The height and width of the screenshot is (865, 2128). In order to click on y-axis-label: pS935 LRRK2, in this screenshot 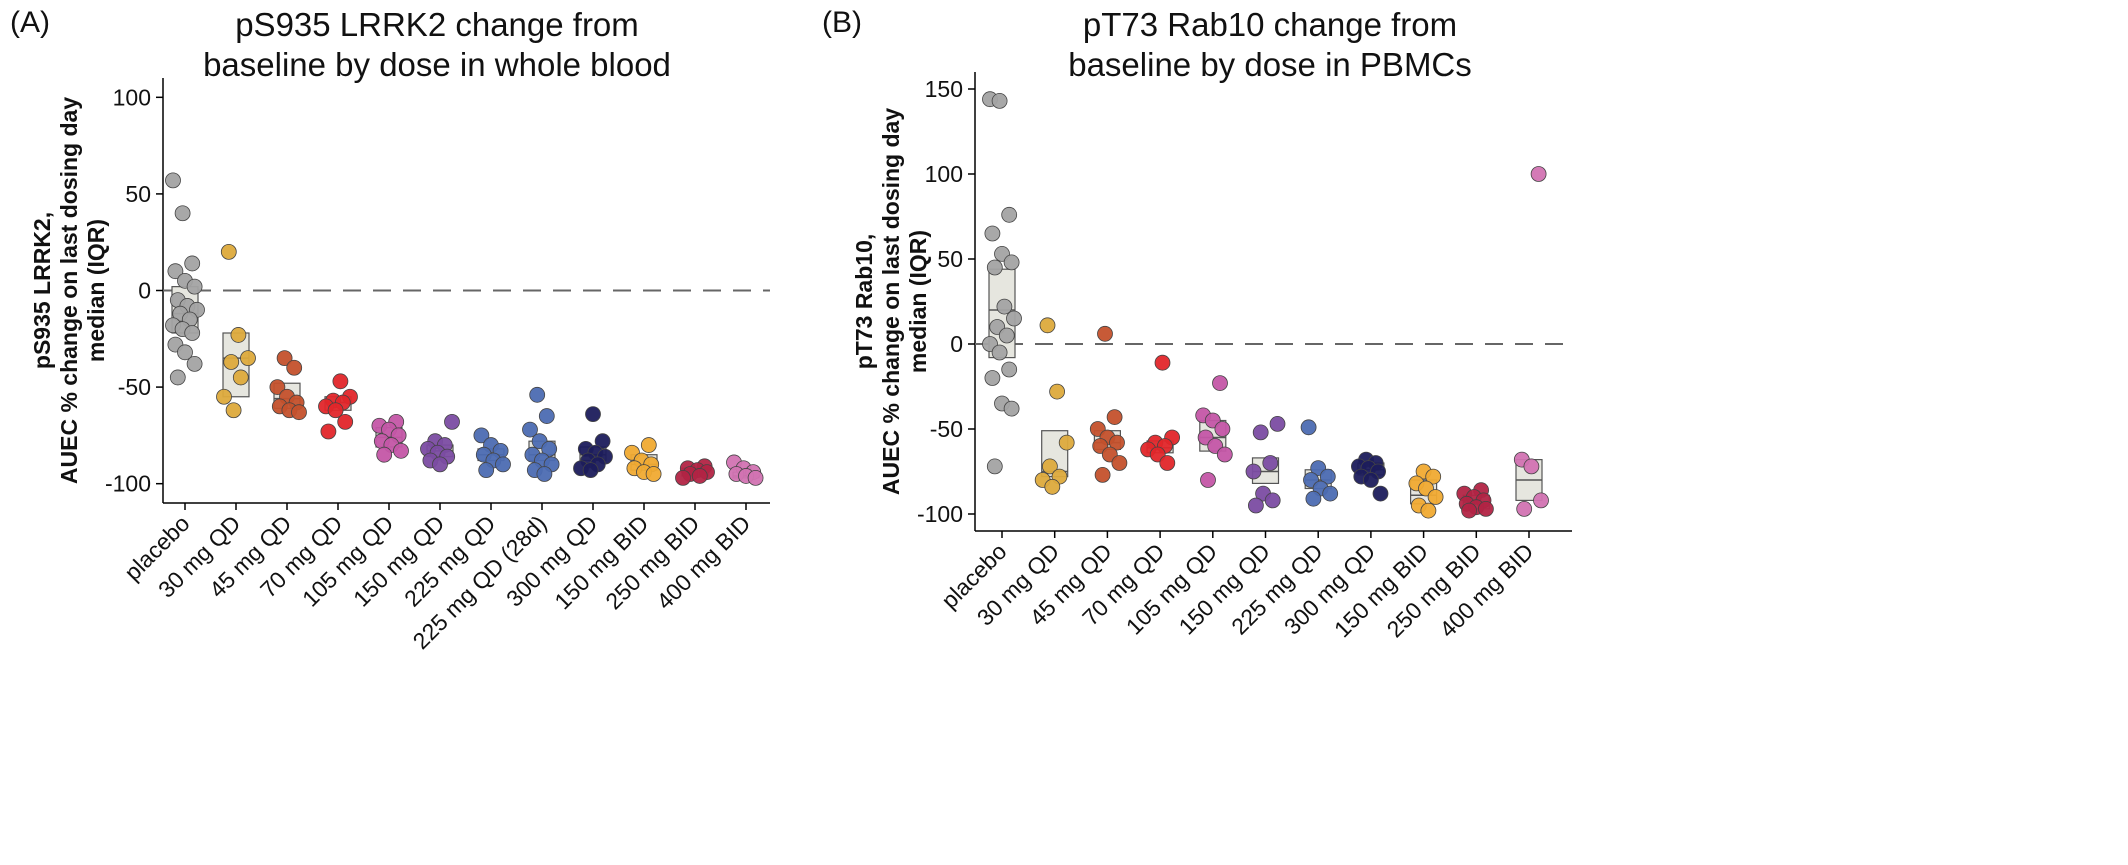, I will do `click(42, 290)`.